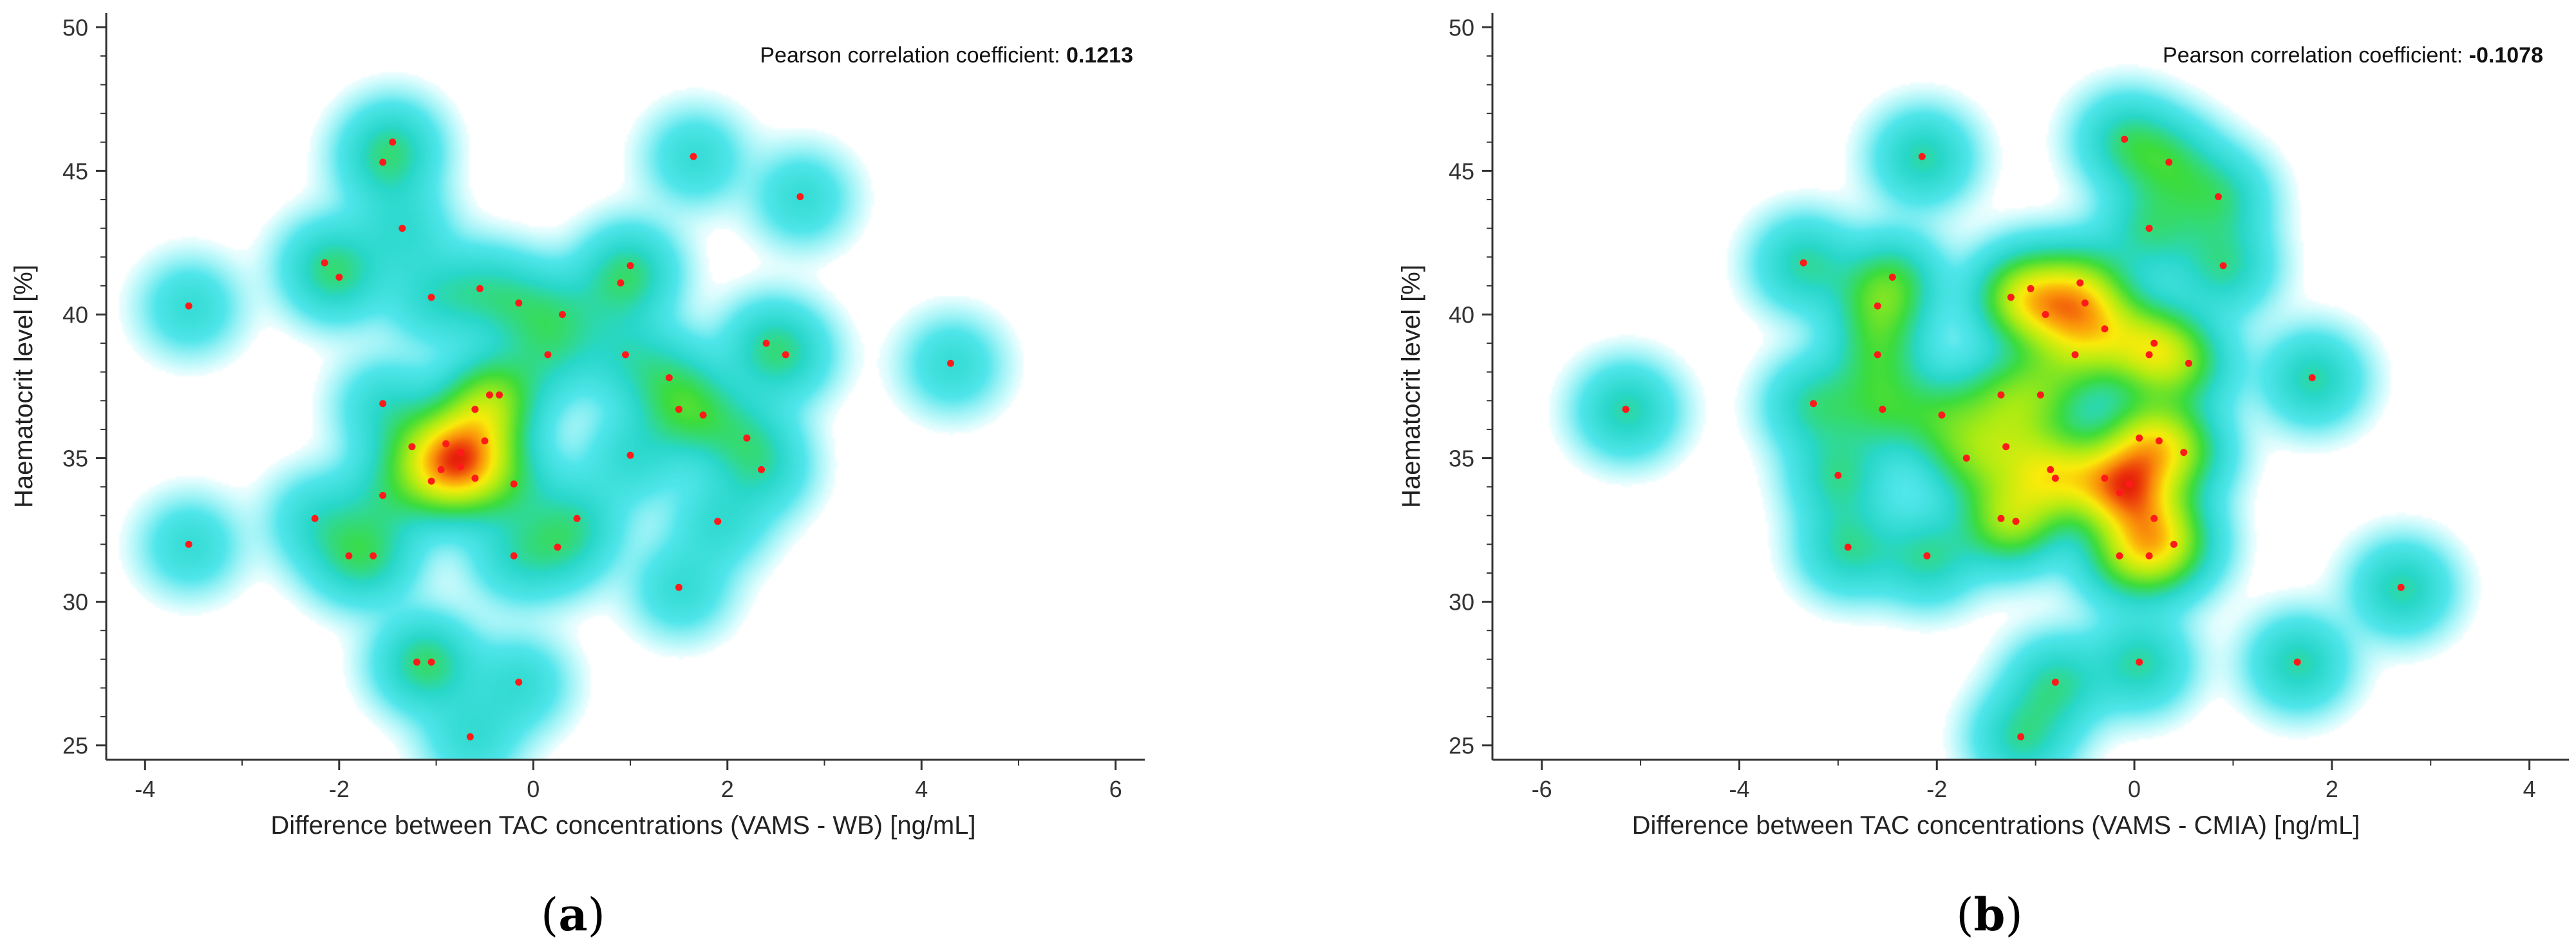 Image resolution: width=2576 pixels, height=951 pixels. I want to click on x-tick-label: -4, so click(145, 789).